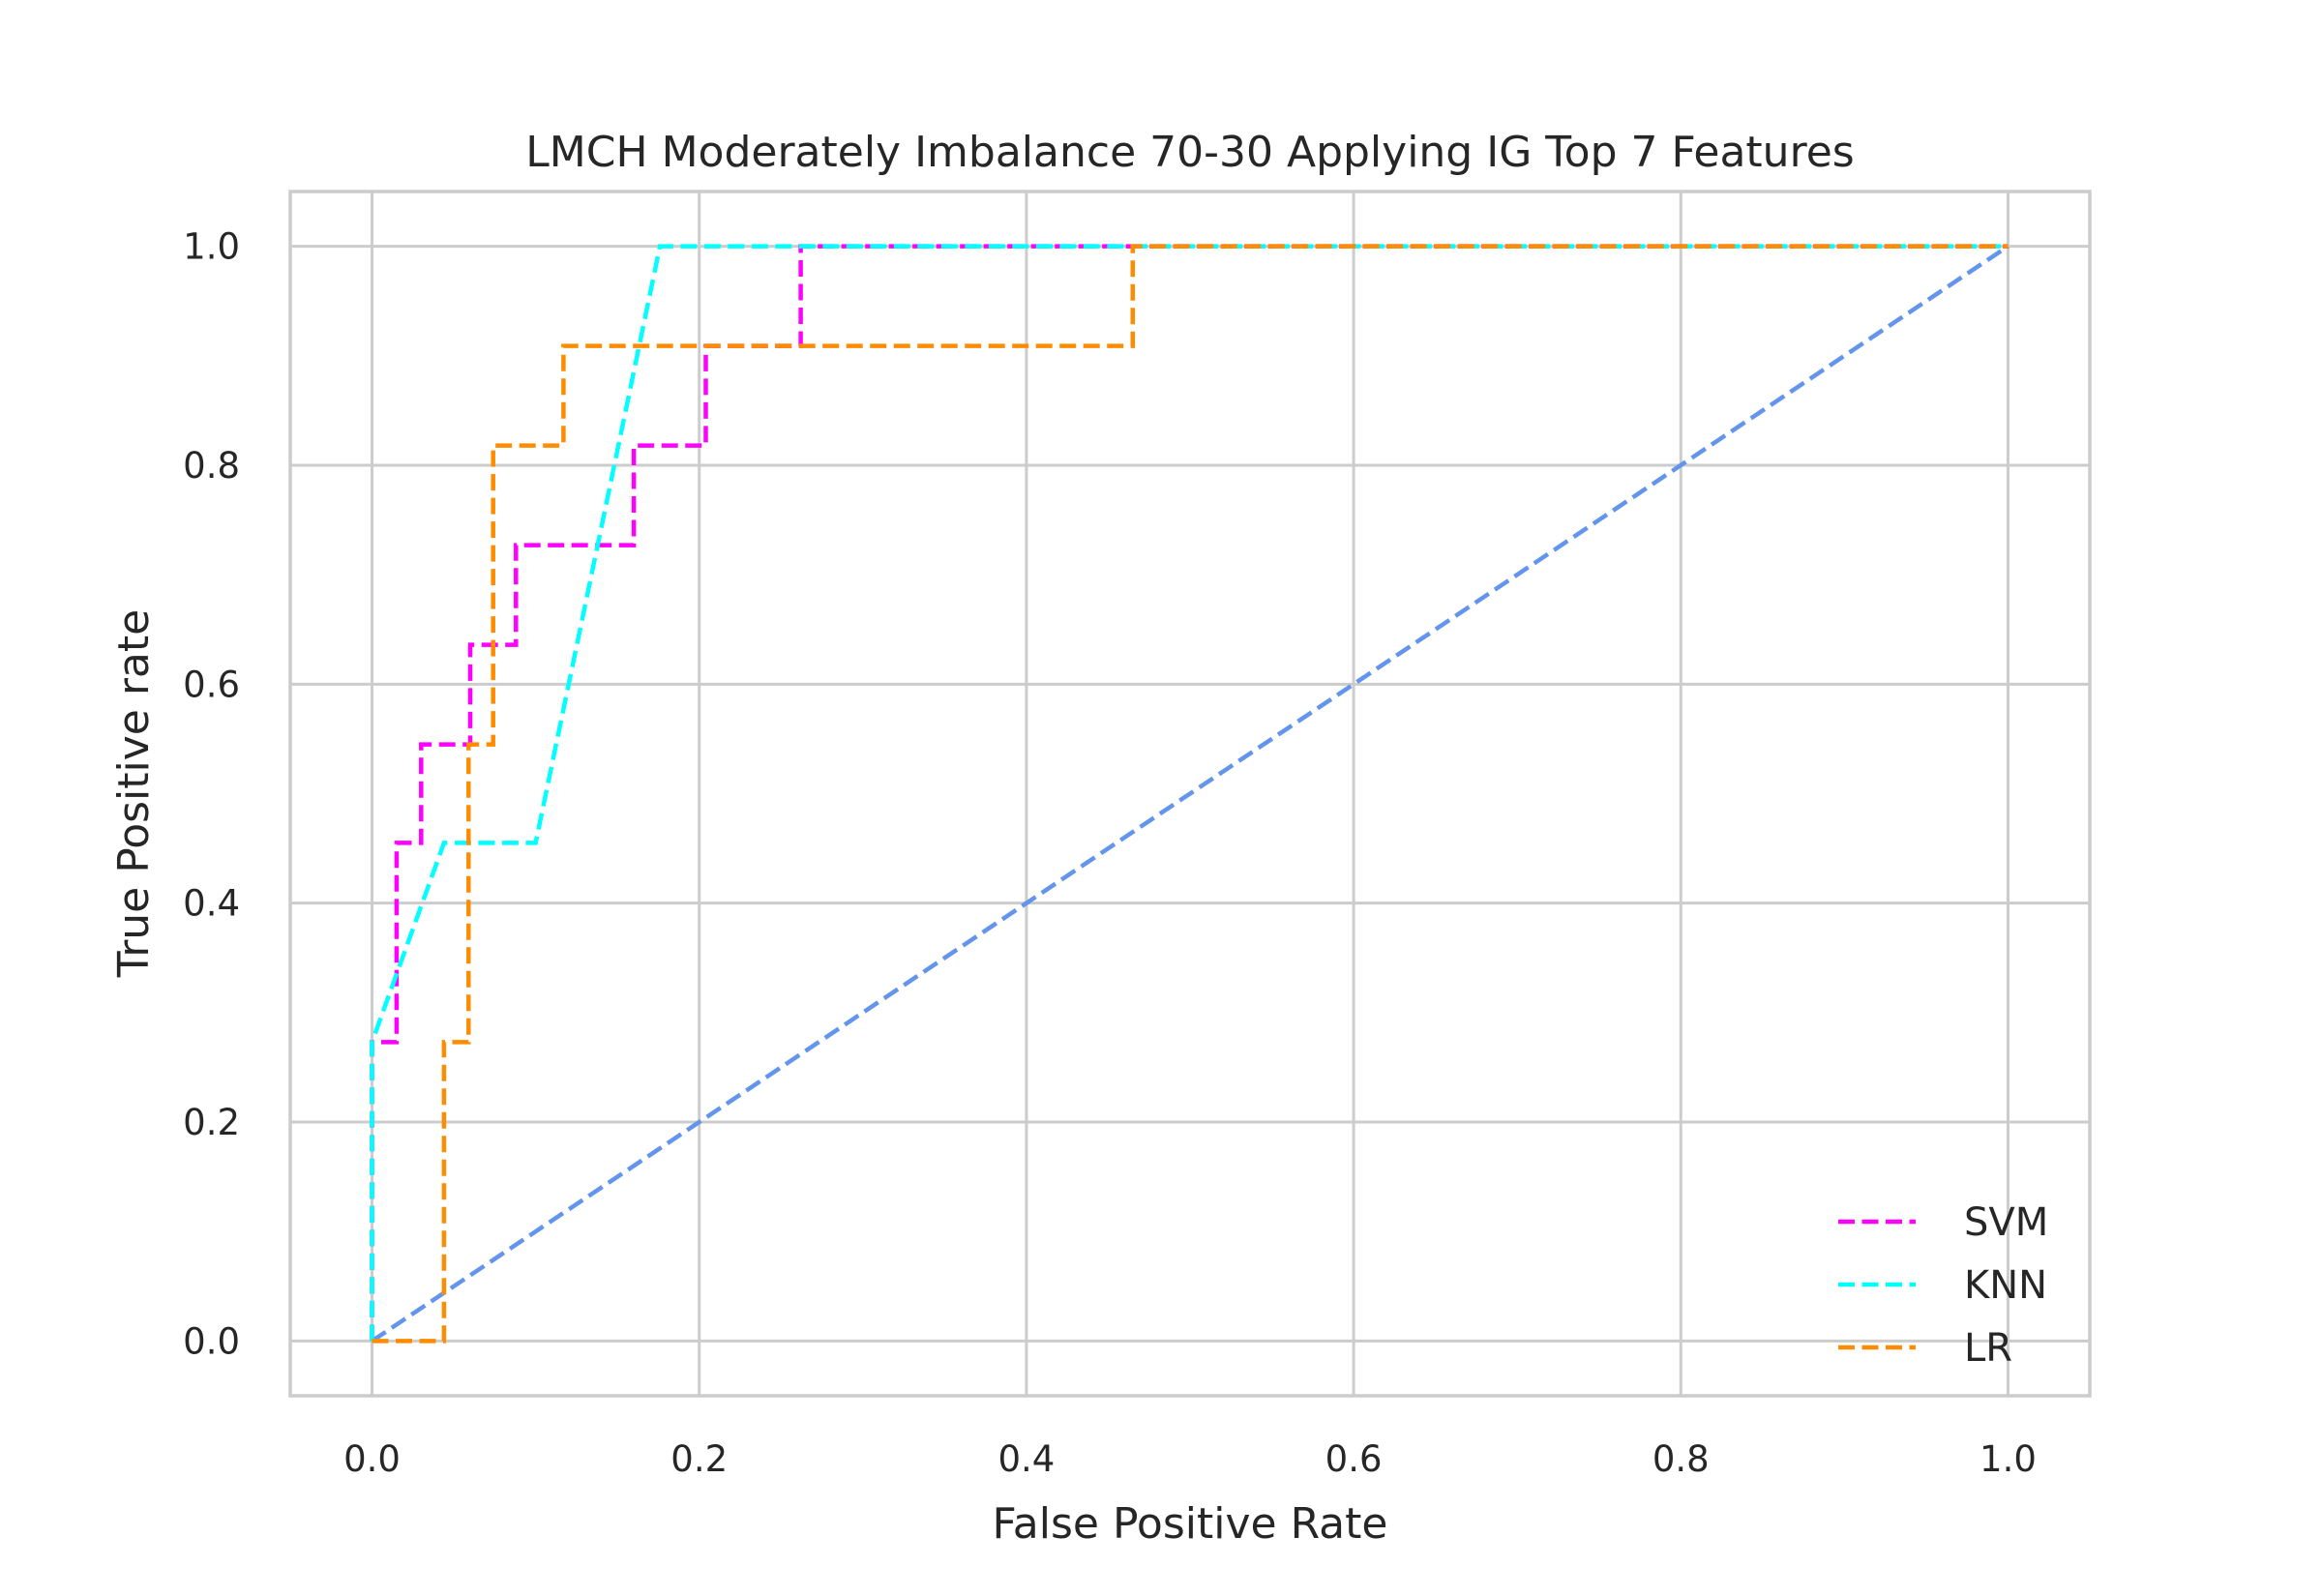  What do you see at coordinates (1681, 1459) in the screenshot?
I see `x-tick-label: 0.8` at bounding box center [1681, 1459].